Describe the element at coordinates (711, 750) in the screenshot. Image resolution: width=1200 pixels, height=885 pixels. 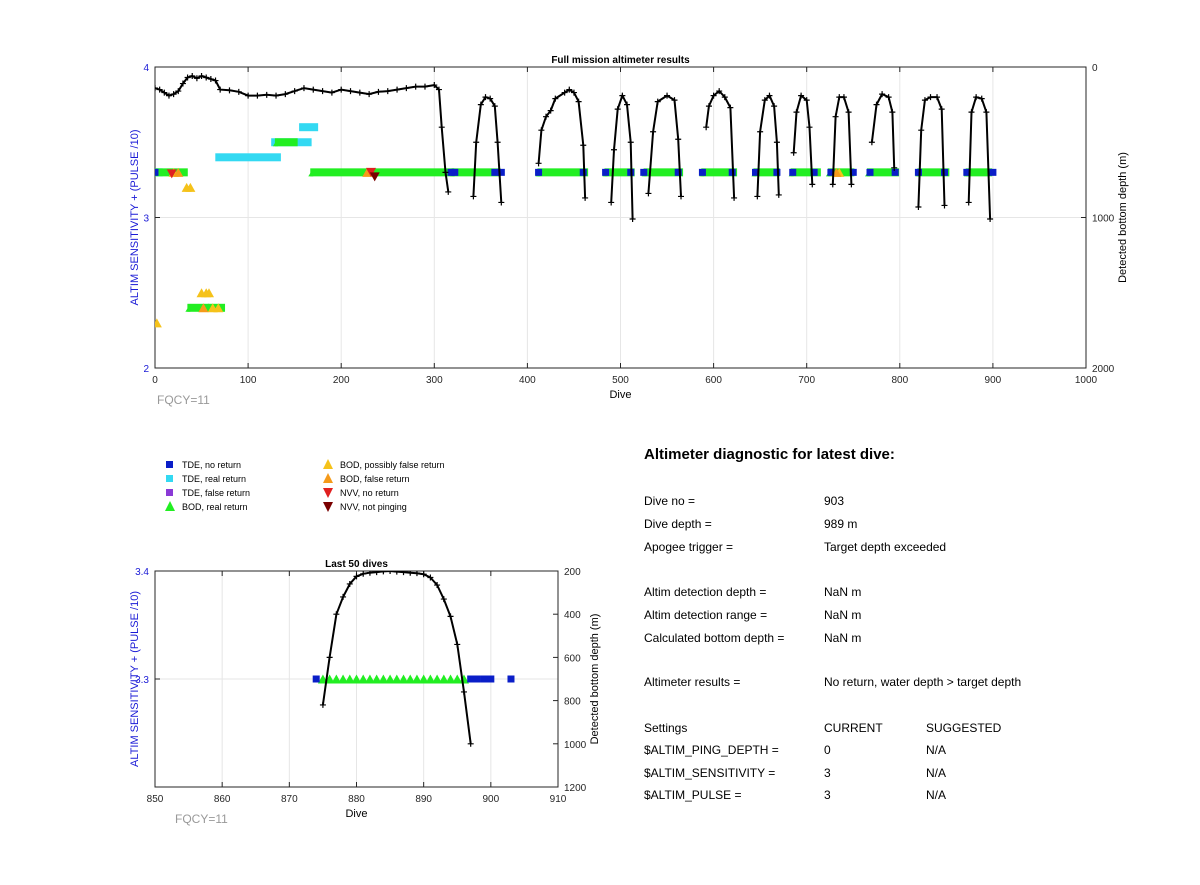
I see `setting-name: $ALTIM_PING_DEPTH =` at that location.